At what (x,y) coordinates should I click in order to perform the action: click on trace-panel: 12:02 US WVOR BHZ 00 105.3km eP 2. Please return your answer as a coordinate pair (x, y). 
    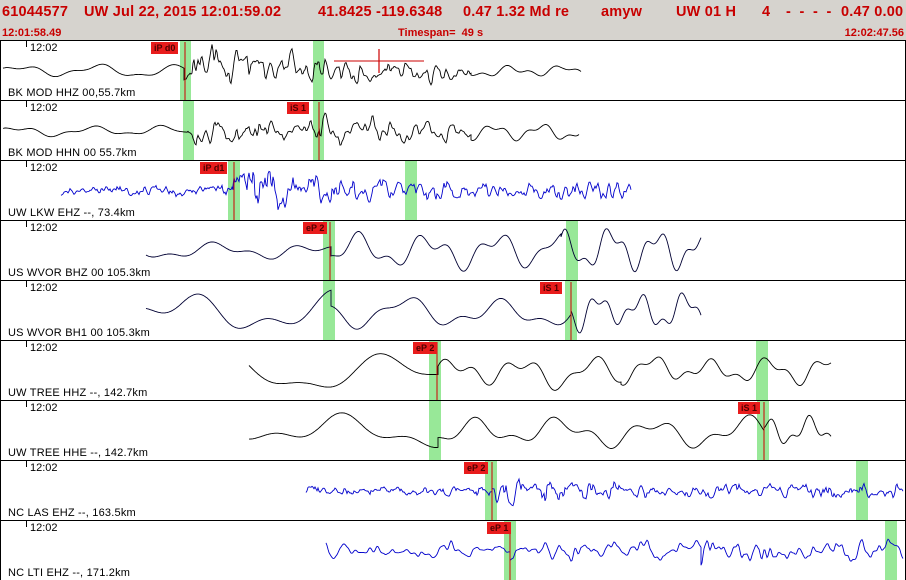
    Looking at the image, I should click on (453, 251).